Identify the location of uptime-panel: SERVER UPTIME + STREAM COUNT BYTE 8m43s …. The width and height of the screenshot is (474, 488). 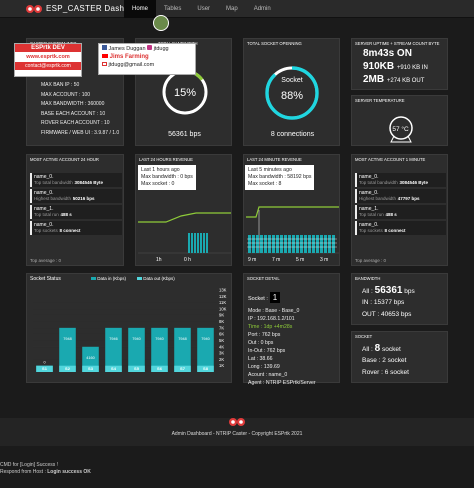
(399, 64).